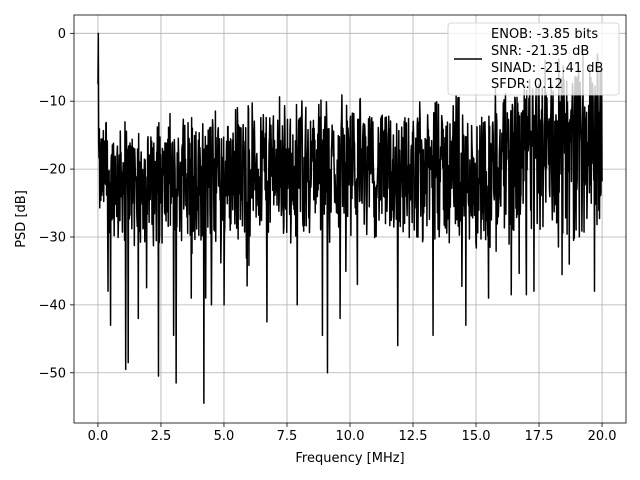  Describe the element at coordinates (413, 436) in the screenshot. I see `x-tick-label: 12.5` at that location.